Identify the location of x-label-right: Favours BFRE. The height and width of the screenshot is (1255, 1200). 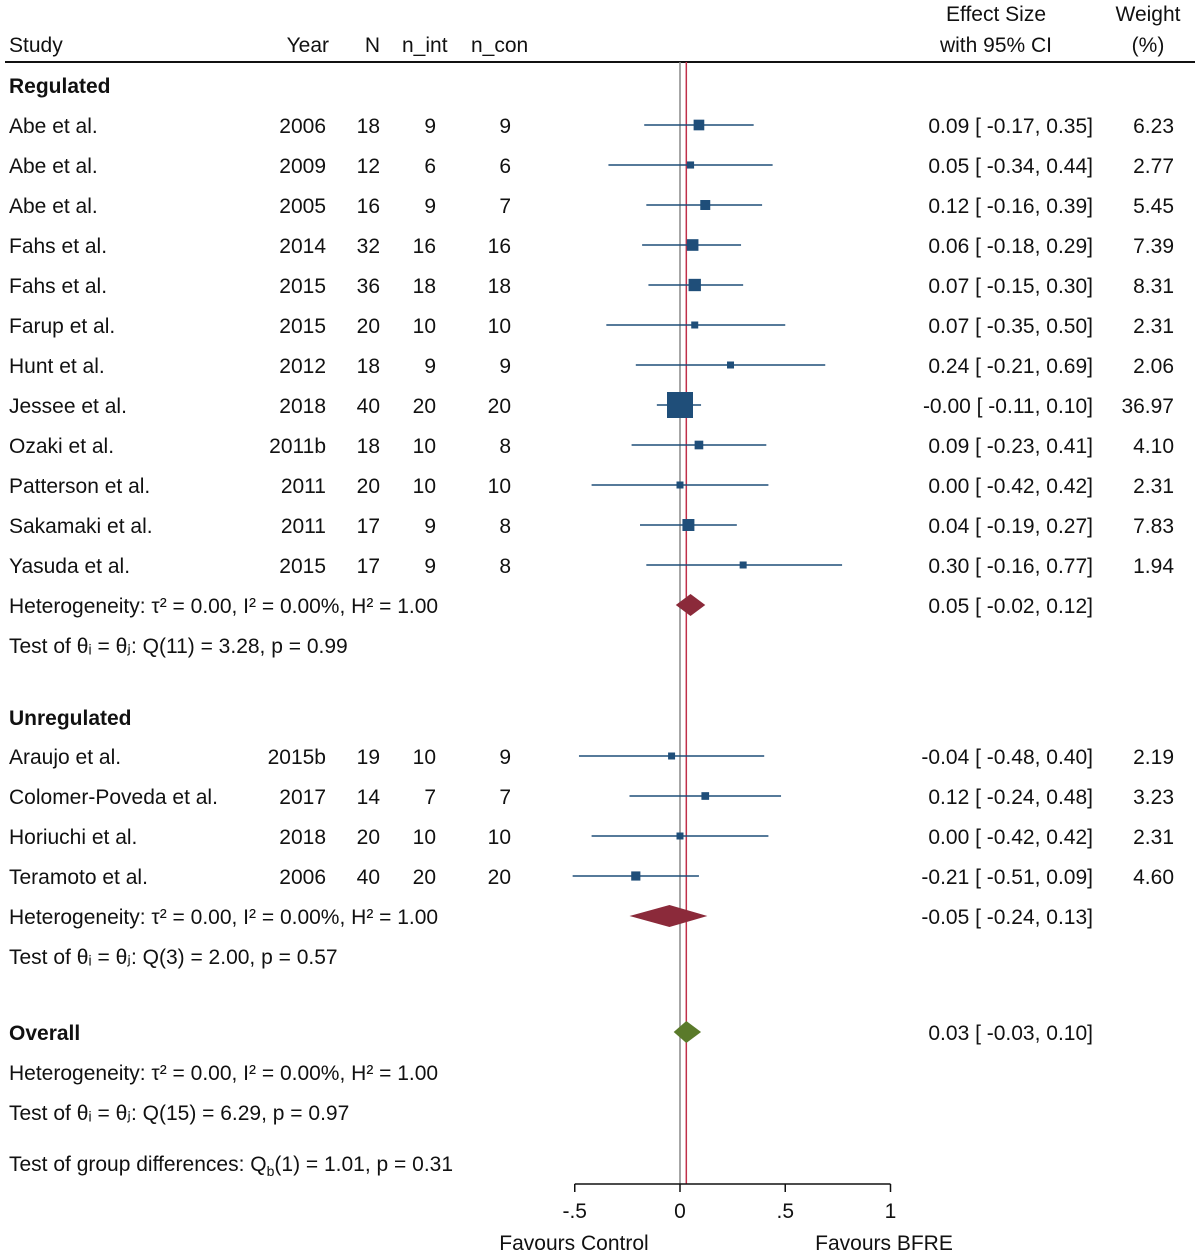
(884, 1243).